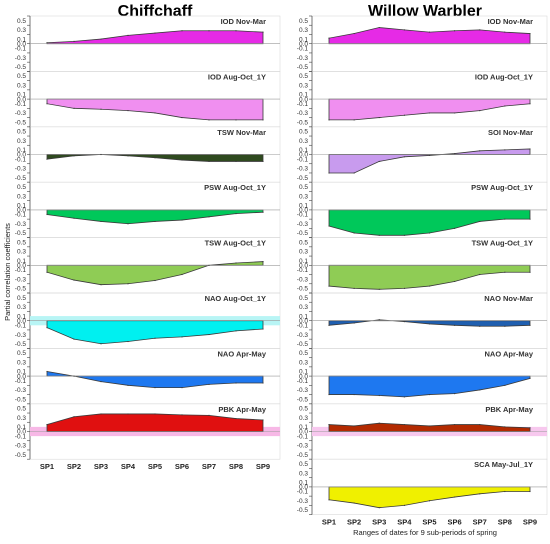  I want to click on x-tick-label: SP5, so click(429, 522).